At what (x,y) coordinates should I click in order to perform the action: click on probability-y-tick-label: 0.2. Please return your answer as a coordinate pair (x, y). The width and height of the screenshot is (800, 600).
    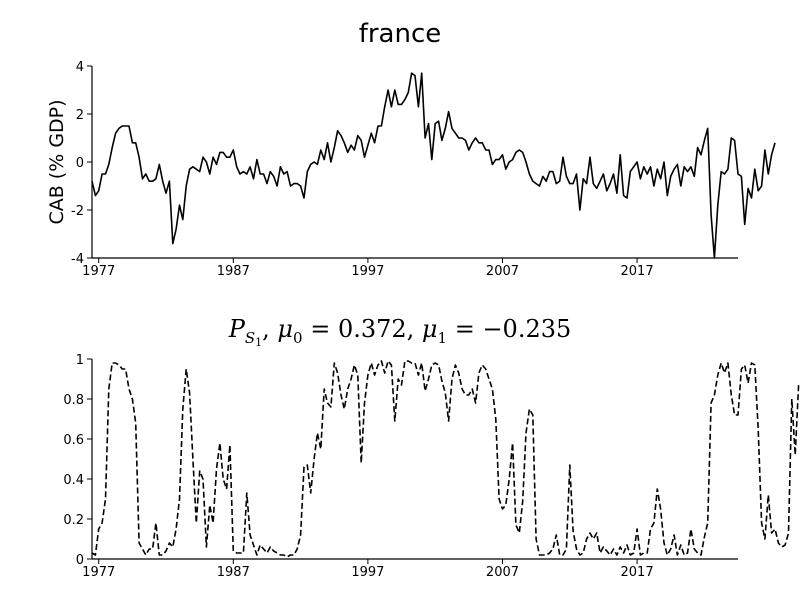
    Looking at the image, I should click on (73, 520).